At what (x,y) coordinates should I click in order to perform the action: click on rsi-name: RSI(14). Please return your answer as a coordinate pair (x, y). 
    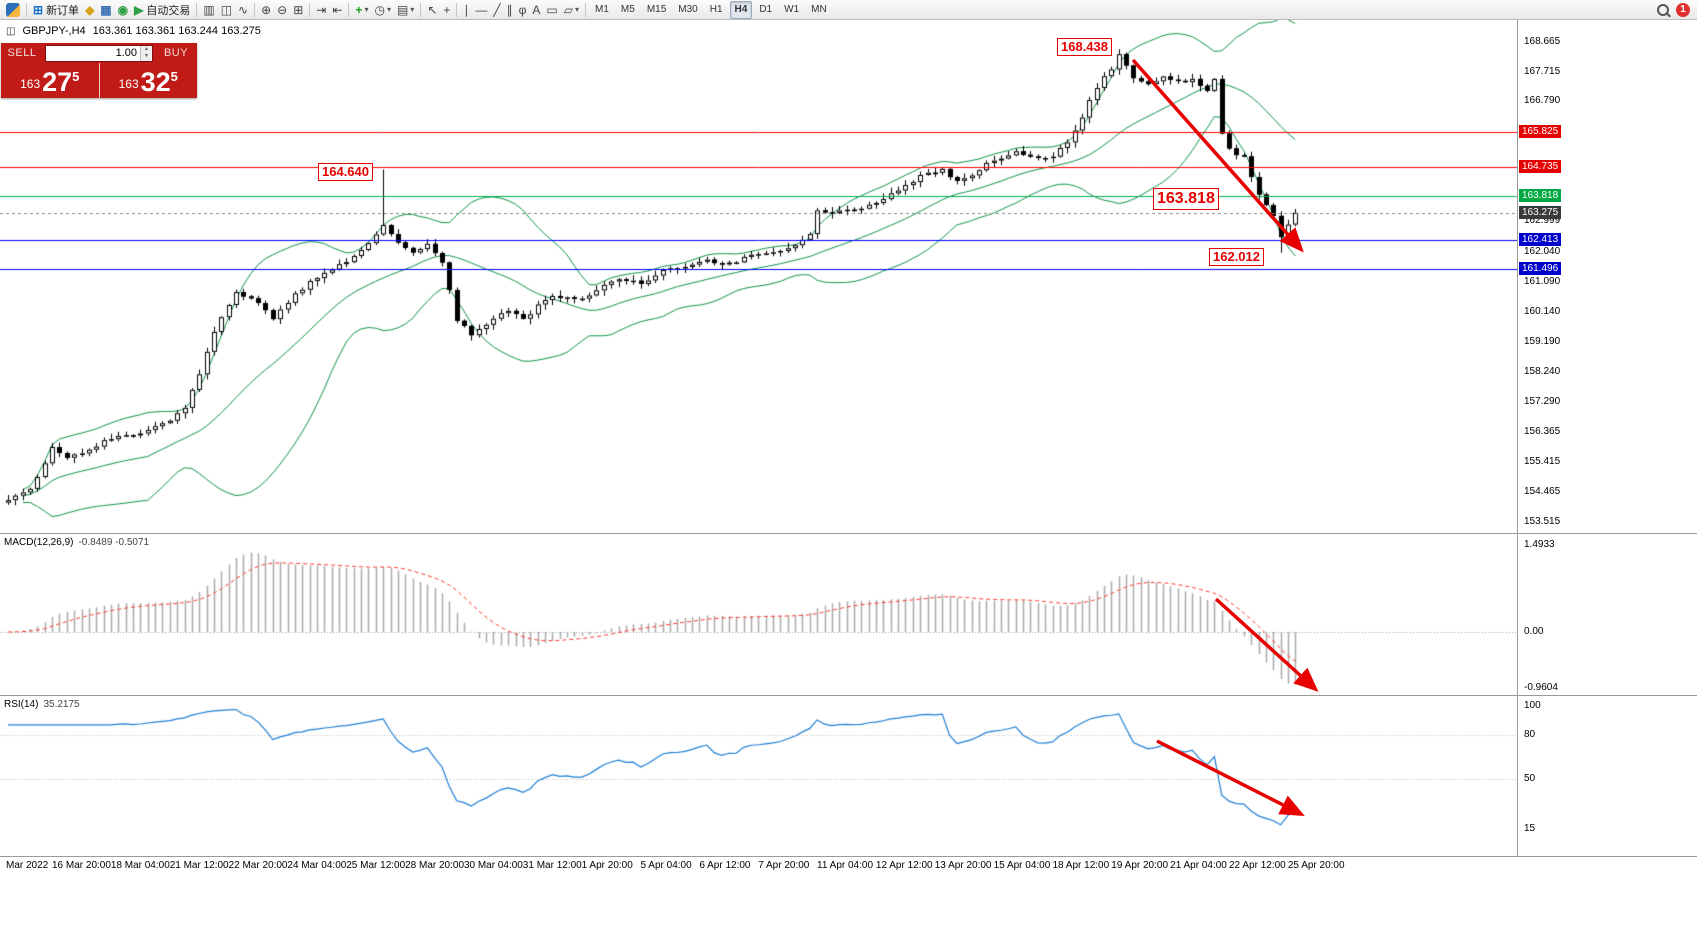
    Looking at the image, I should click on (21, 704).